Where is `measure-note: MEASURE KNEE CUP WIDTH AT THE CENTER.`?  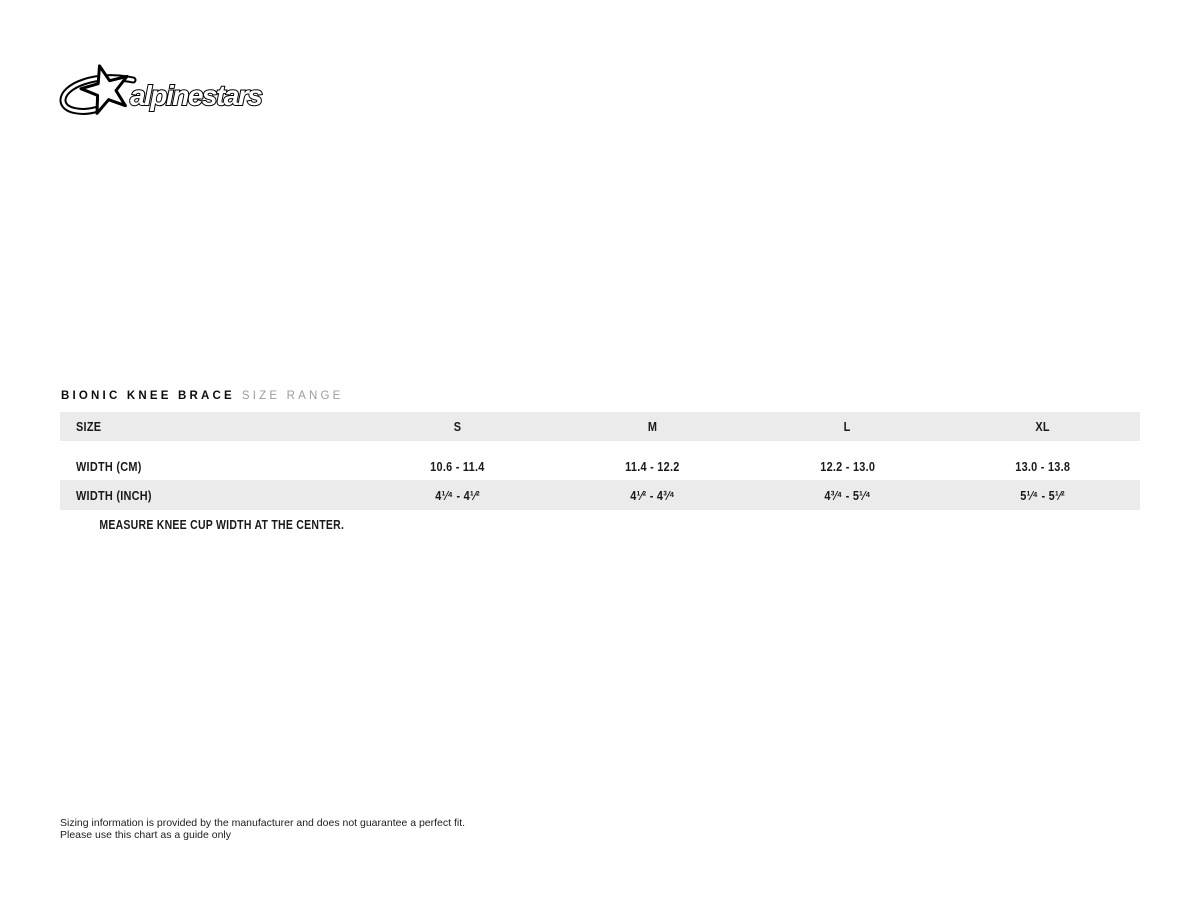
measure-note: MEASURE KNEE CUP WIDTH AT THE CENTER. is located at coordinates (222, 525).